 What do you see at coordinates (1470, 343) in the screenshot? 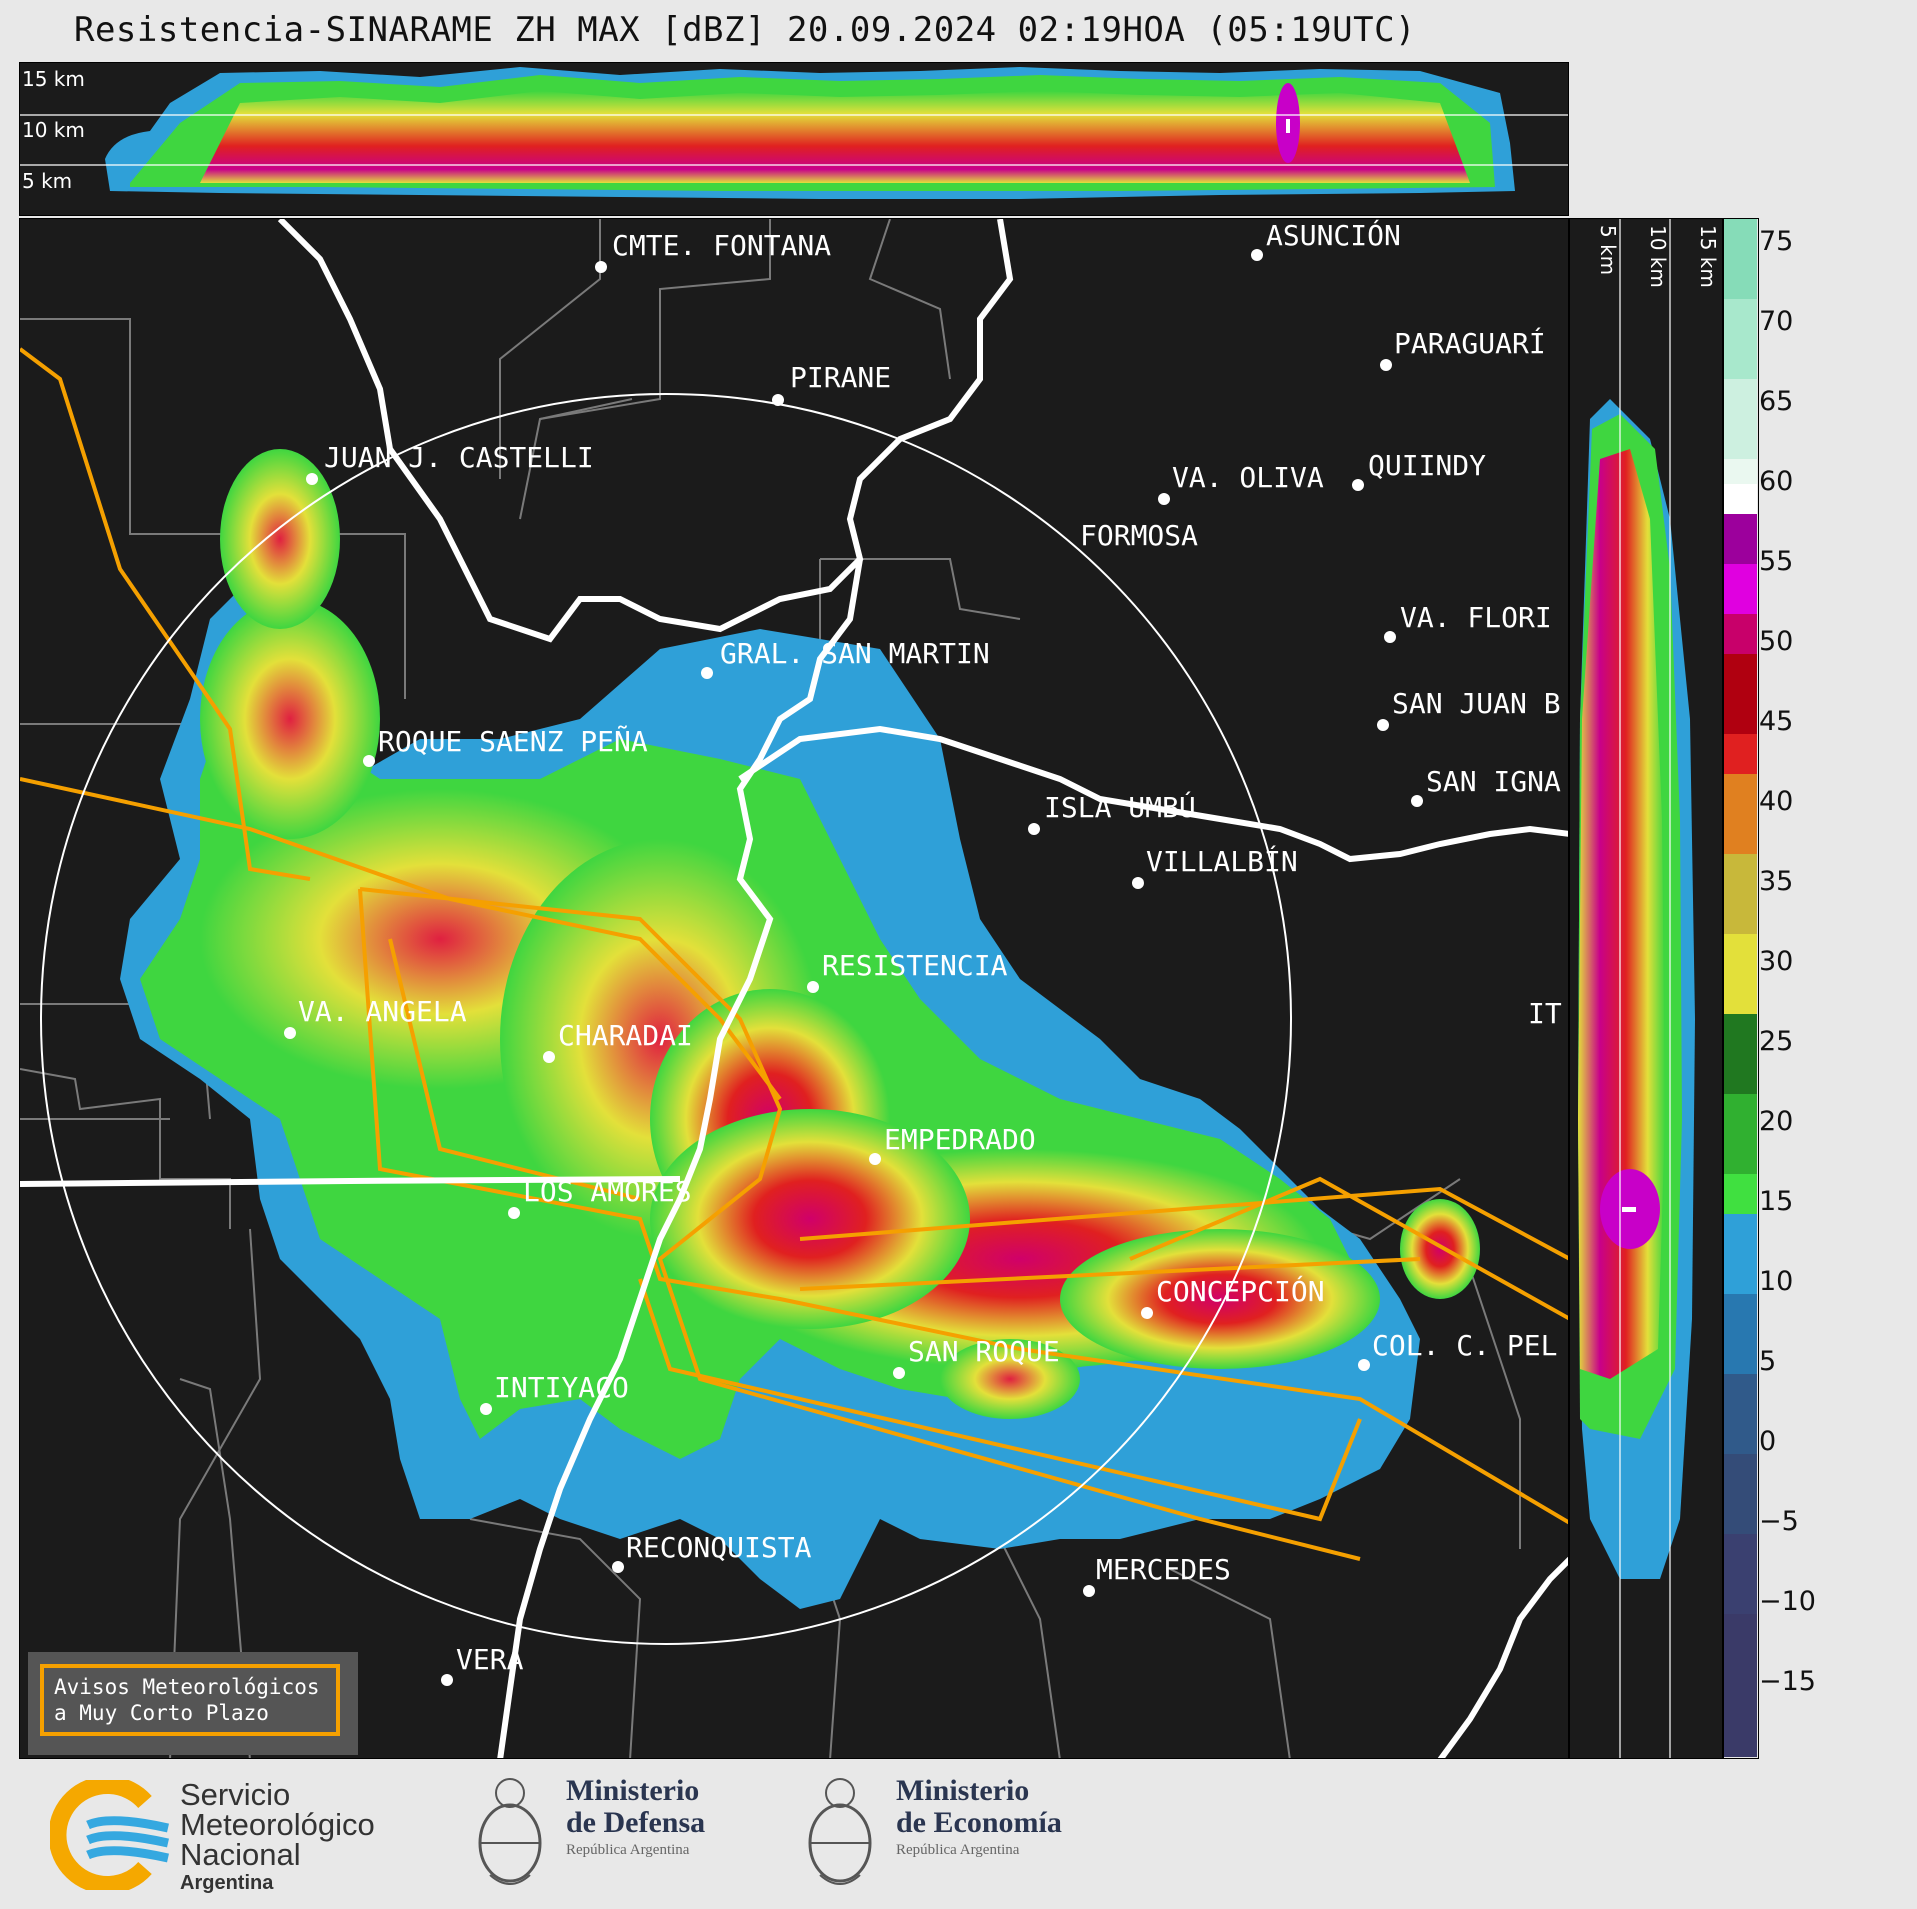
I see `city-label-paraguari: PARAGUARÍ` at bounding box center [1470, 343].